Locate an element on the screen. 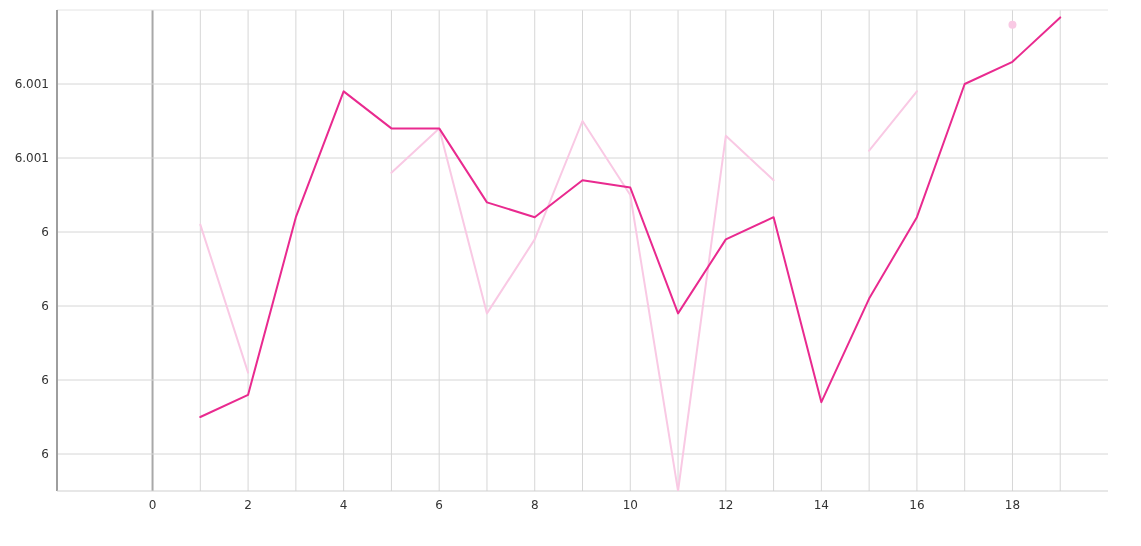  x-tick-label: 12 is located at coordinates (726, 505).